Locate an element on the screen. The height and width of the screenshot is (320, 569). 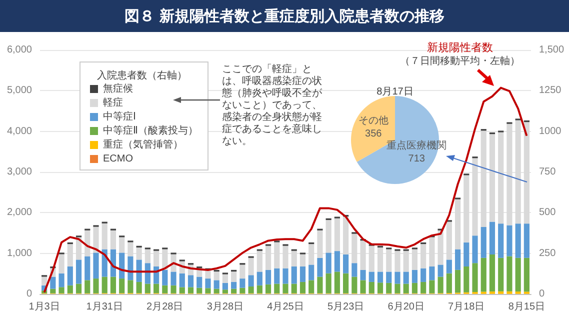
y2-tick-label: 750 is located at coordinates (547, 172).